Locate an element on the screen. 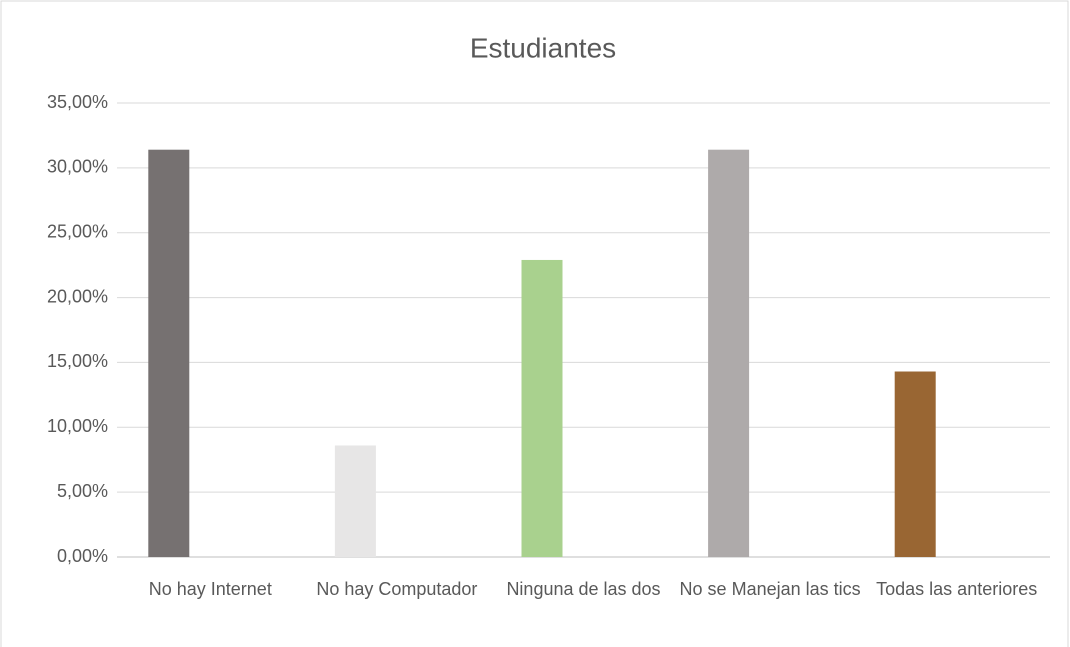  chart-title: Estudiantes is located at coordinates (543, 47).